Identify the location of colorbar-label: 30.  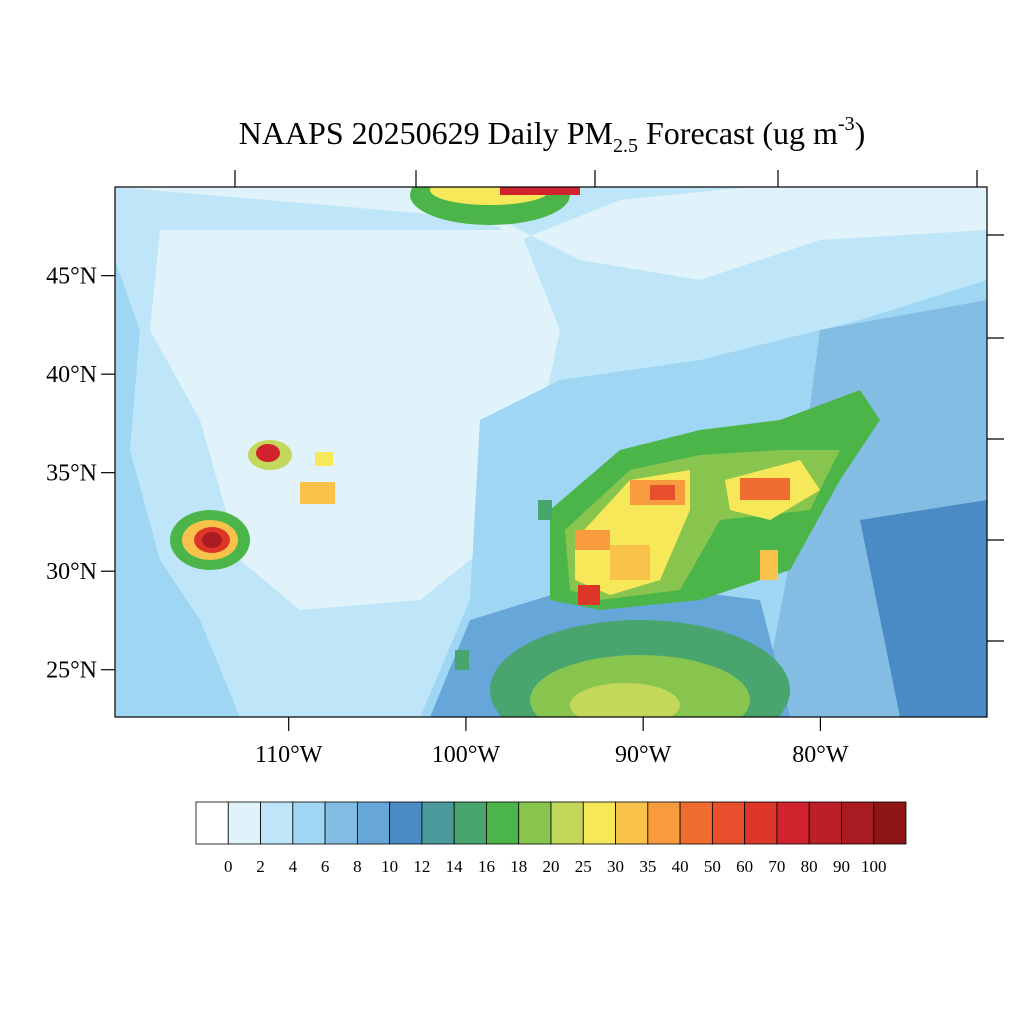
(615, 866).